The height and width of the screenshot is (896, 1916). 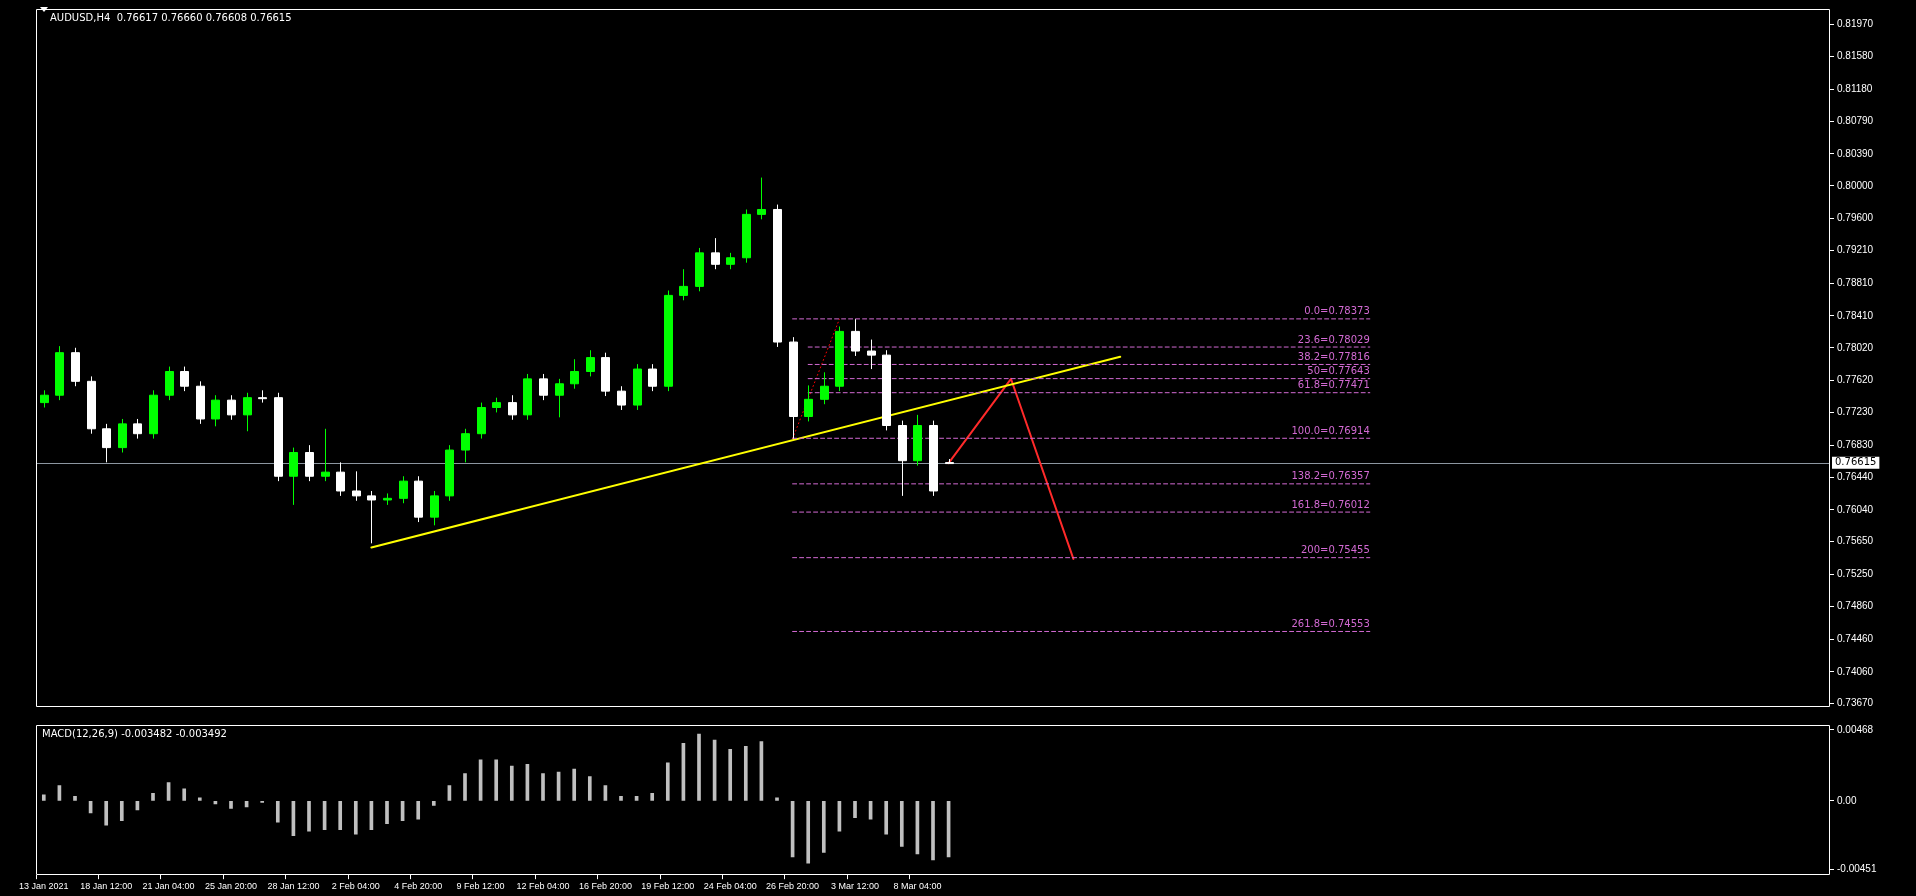 What do you see at coordinates (543, 886) in the screenshot?
I see `x-tick-label: 12 Feb 04:00` at bounding box center [543, 886].